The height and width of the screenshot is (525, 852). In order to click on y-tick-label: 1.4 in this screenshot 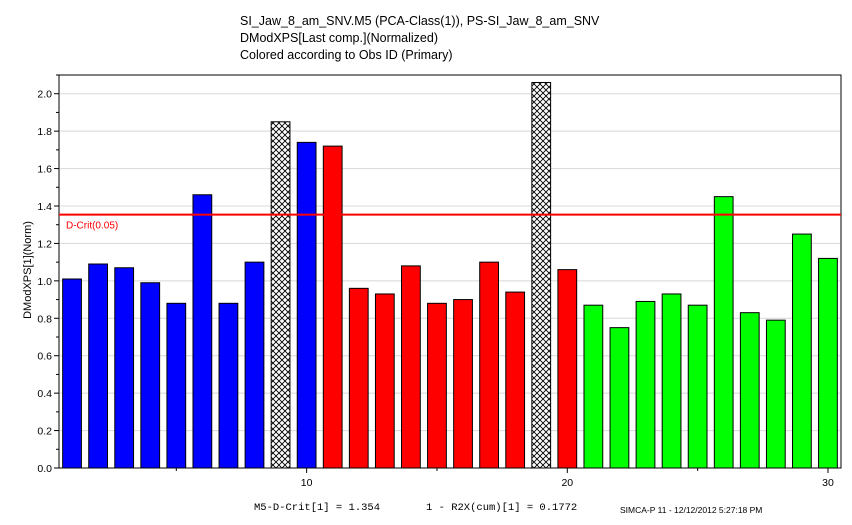, I will do `click(44, 207)`.